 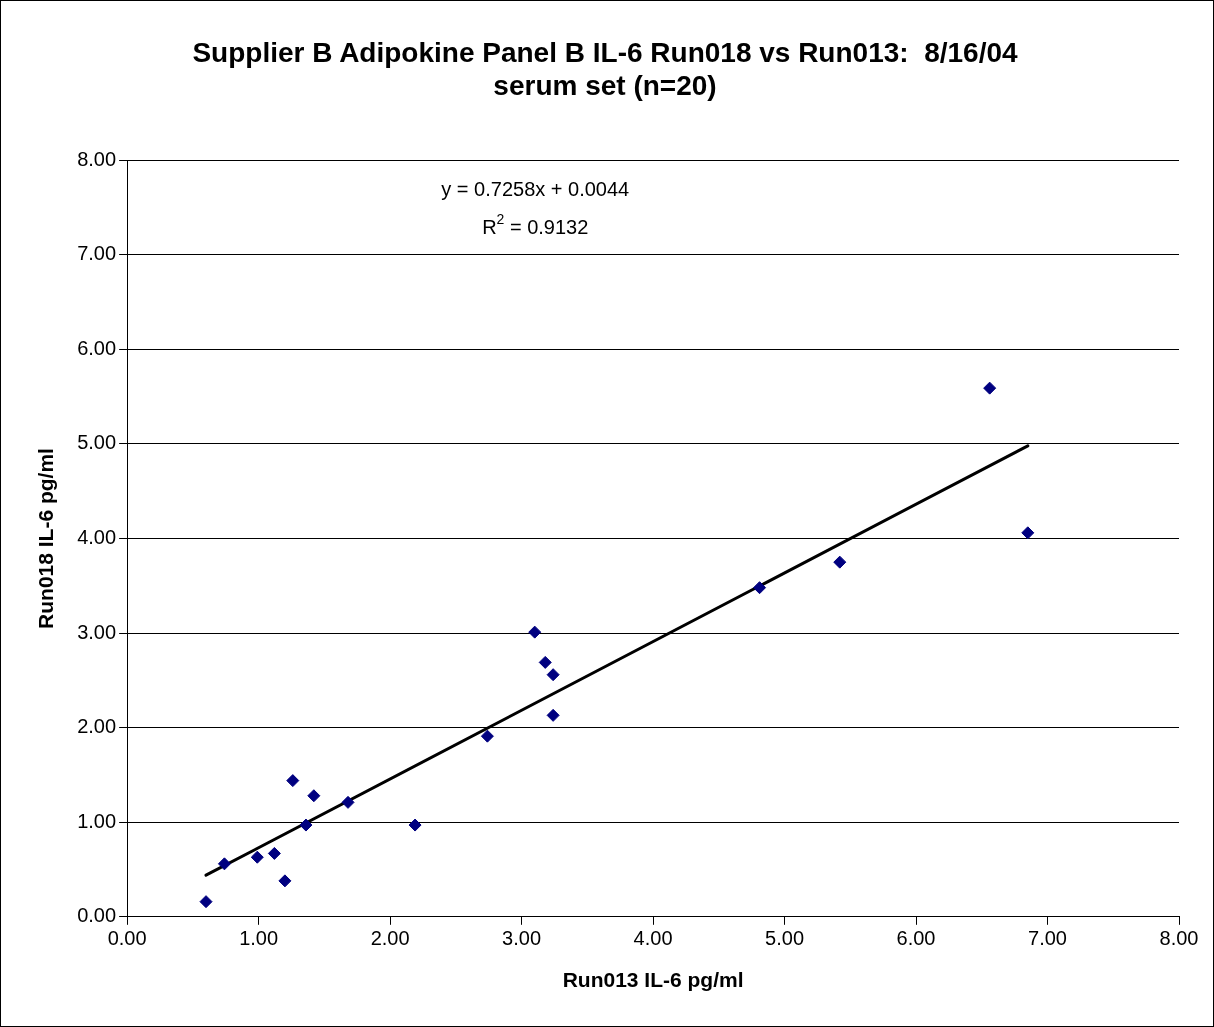 What do you see at coordinates (390, 938) in the screenshot?
I see `x-tick-label: 2.00` at bounding box center [390, 938].